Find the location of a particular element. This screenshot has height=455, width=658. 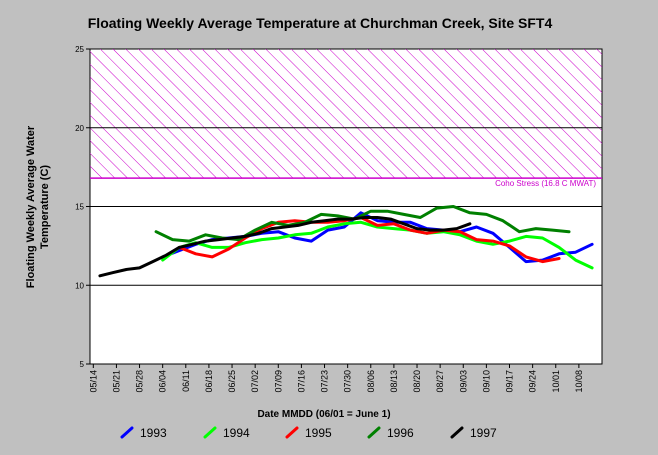

legend-label-1995: 1995 is located at coordinates (318, 433).